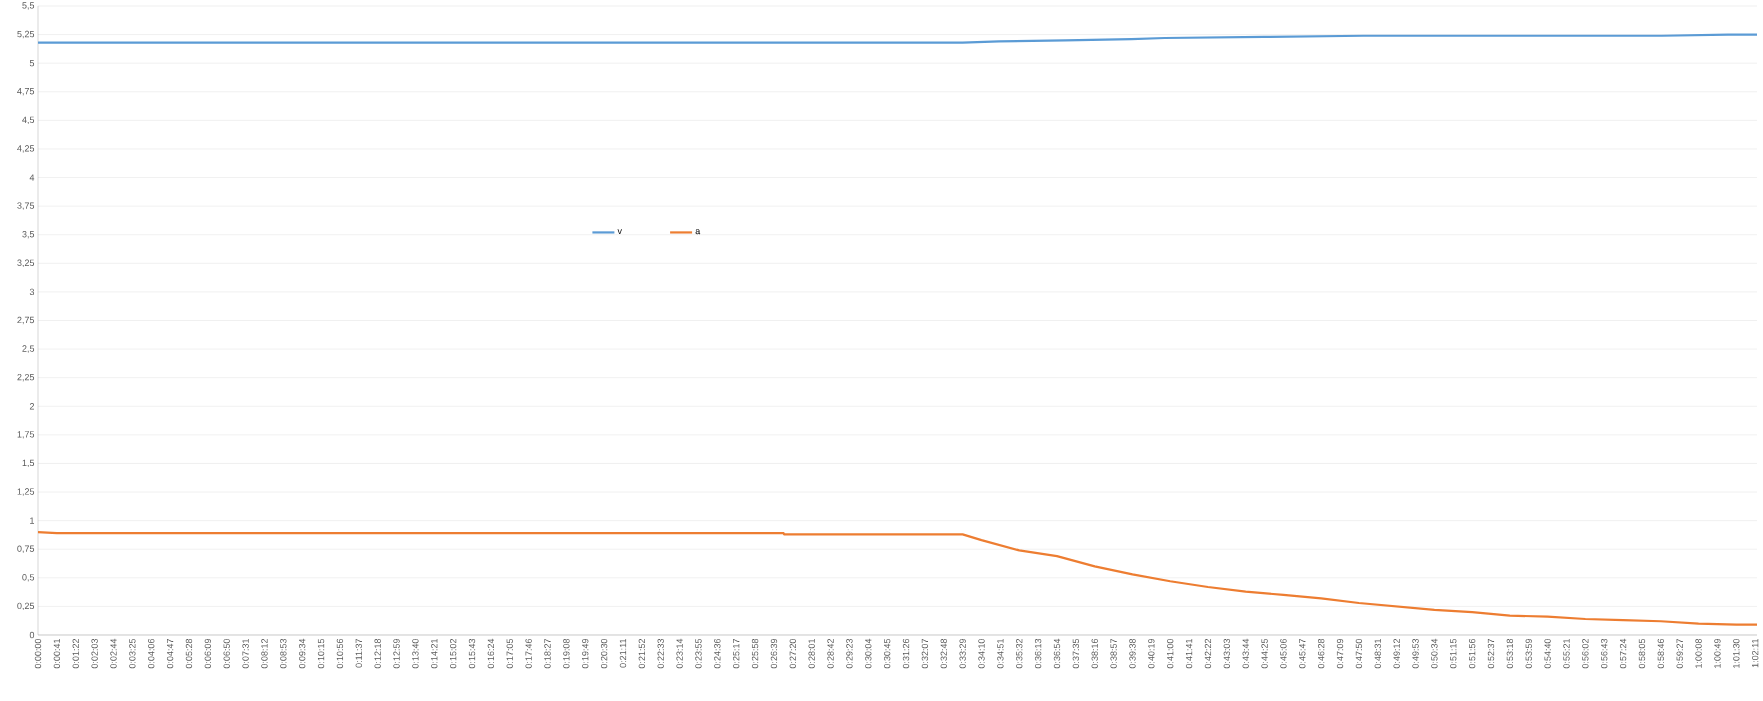 This screenshot has height=701, width=1763. I want to click on y-tick-label: 3, so click(32, 292).